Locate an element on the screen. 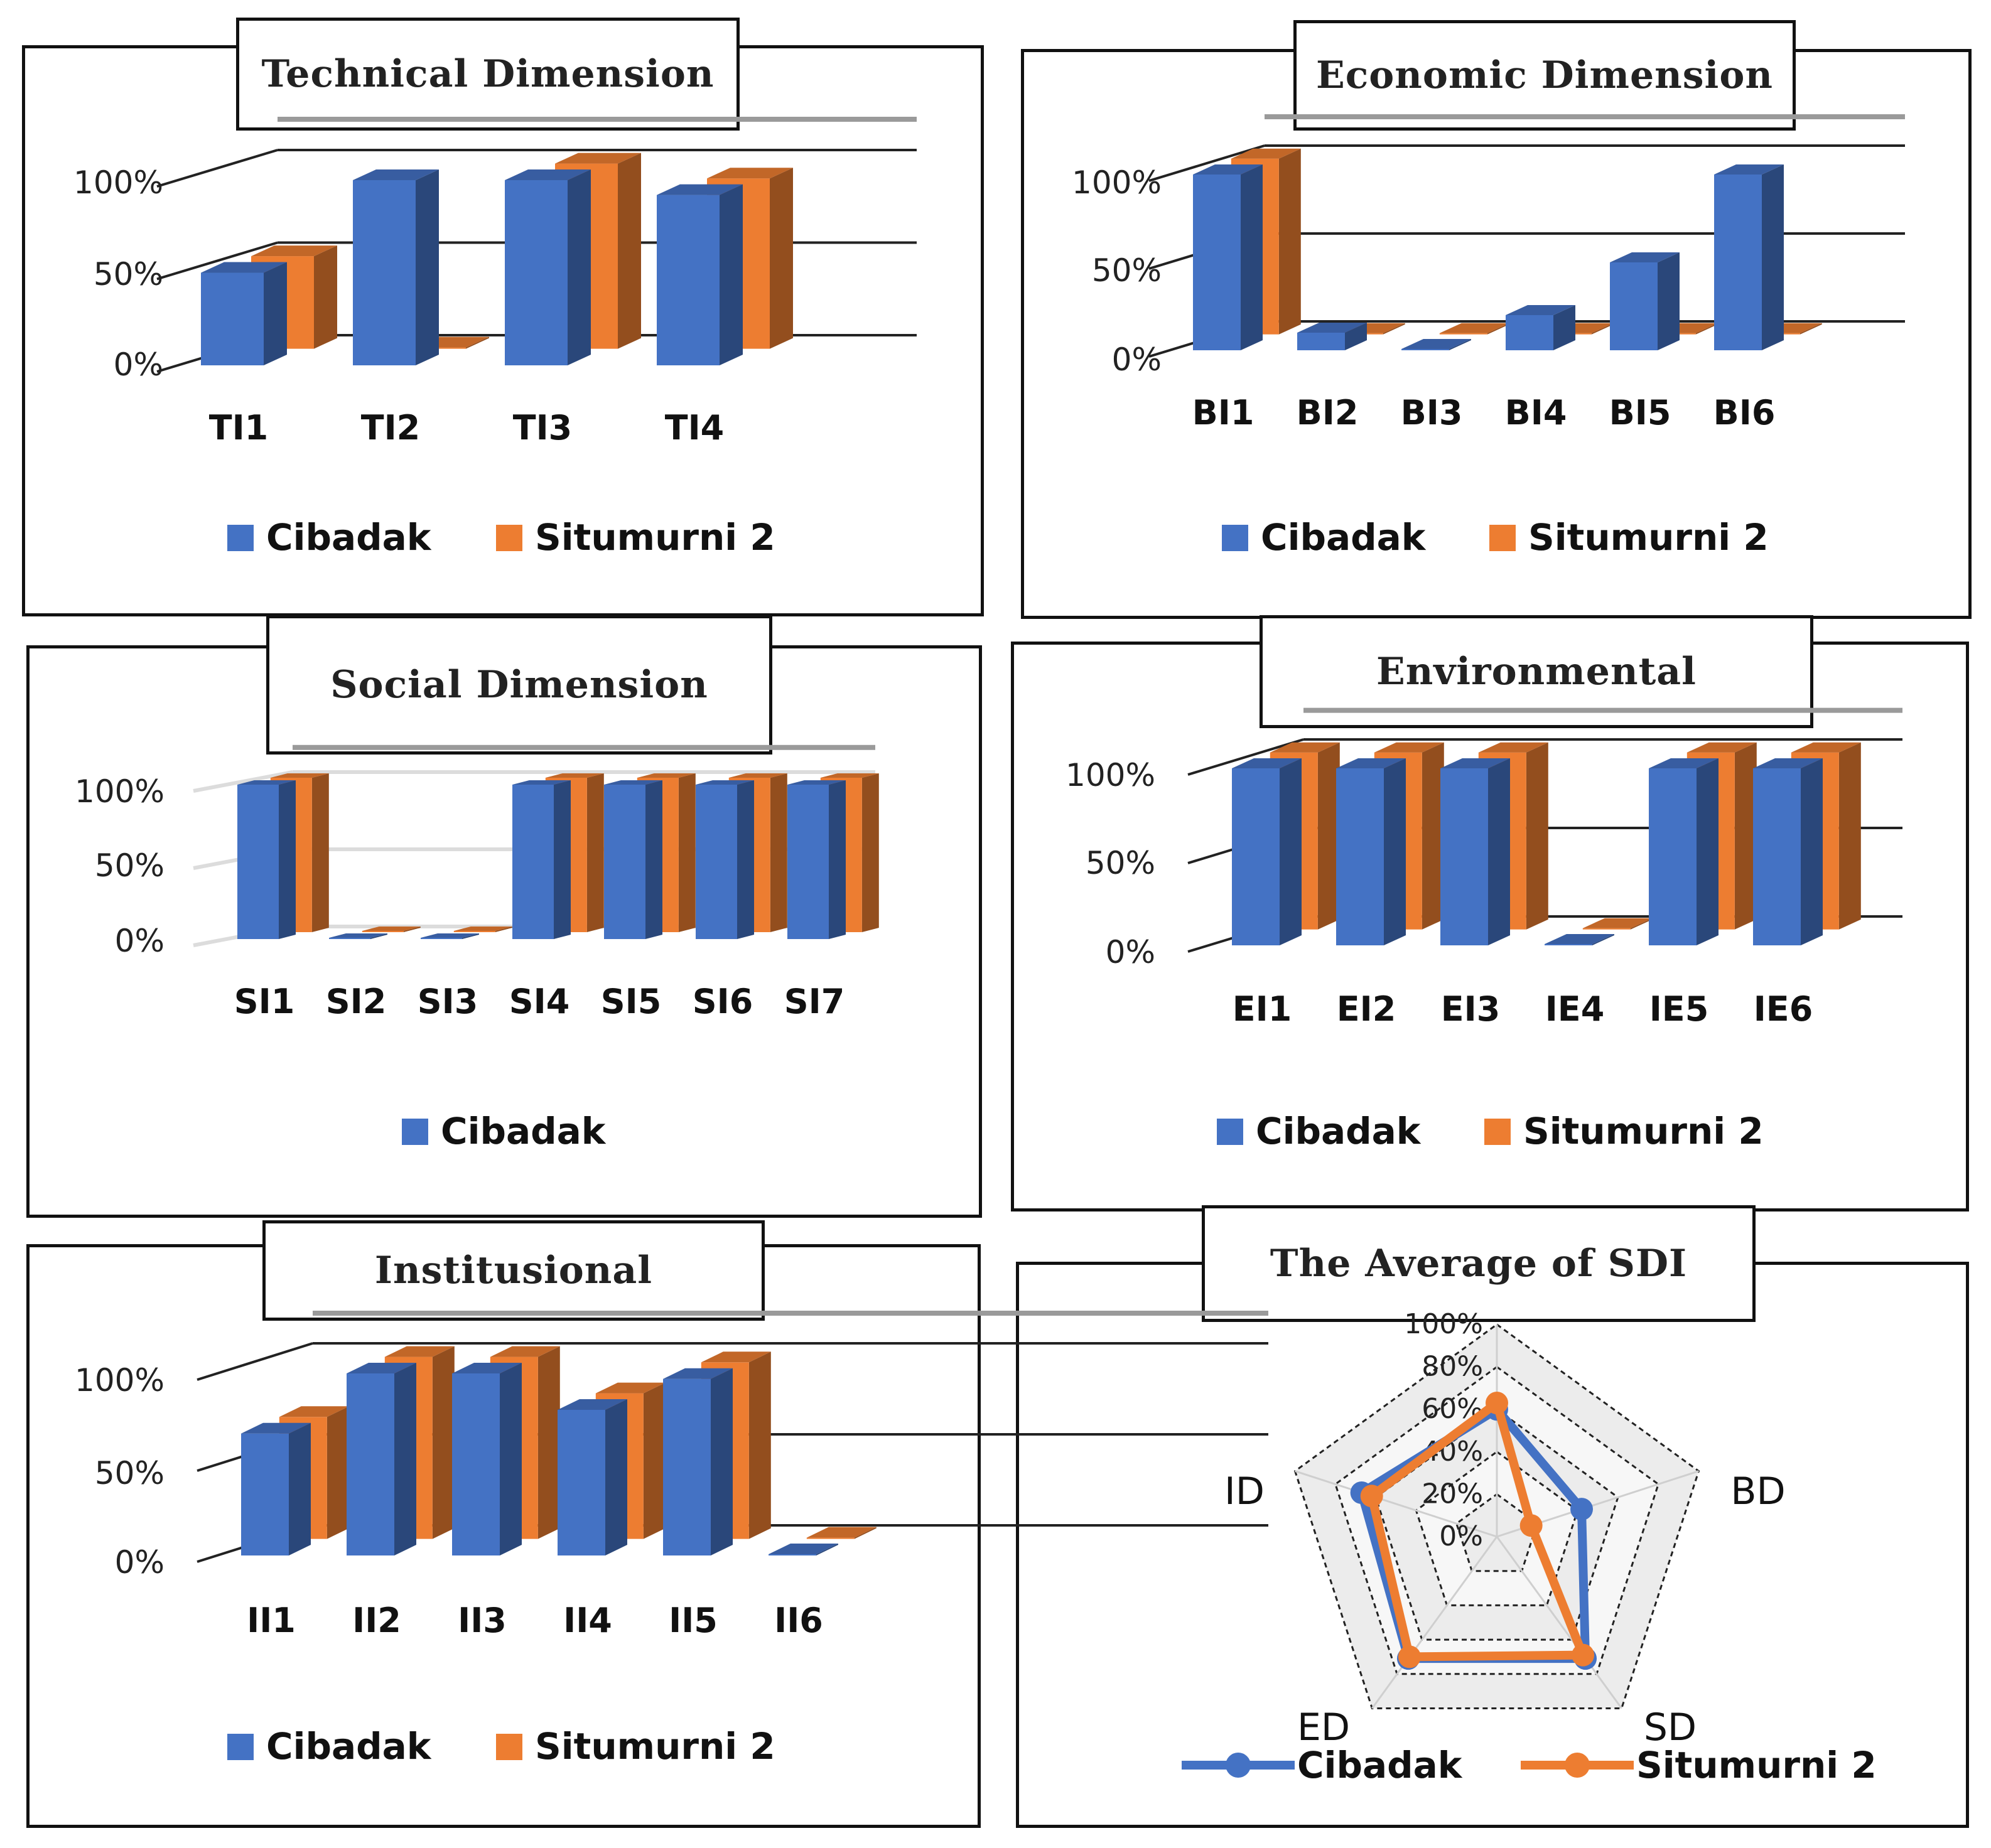 This screenshot has height=1848, width=1991. institutional-bar-cibadak-II3-side is located at coordinates (511, 1459).